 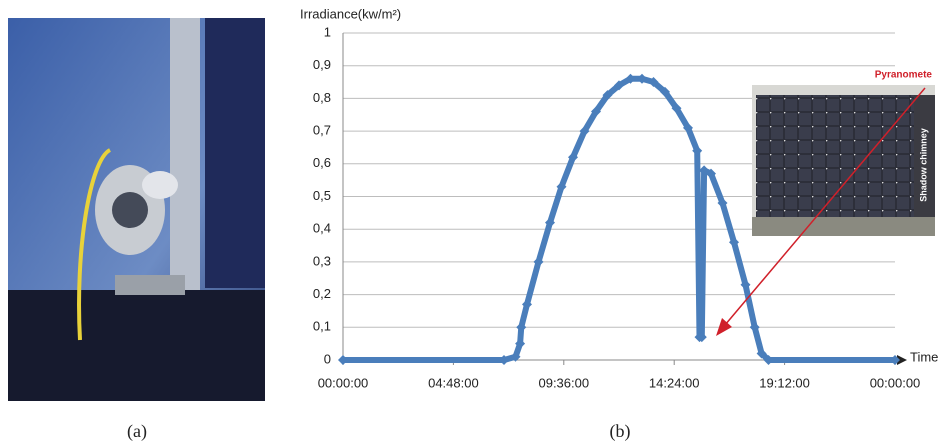 I want to click on y-tick-label: 0, so click(x=327, y=358).